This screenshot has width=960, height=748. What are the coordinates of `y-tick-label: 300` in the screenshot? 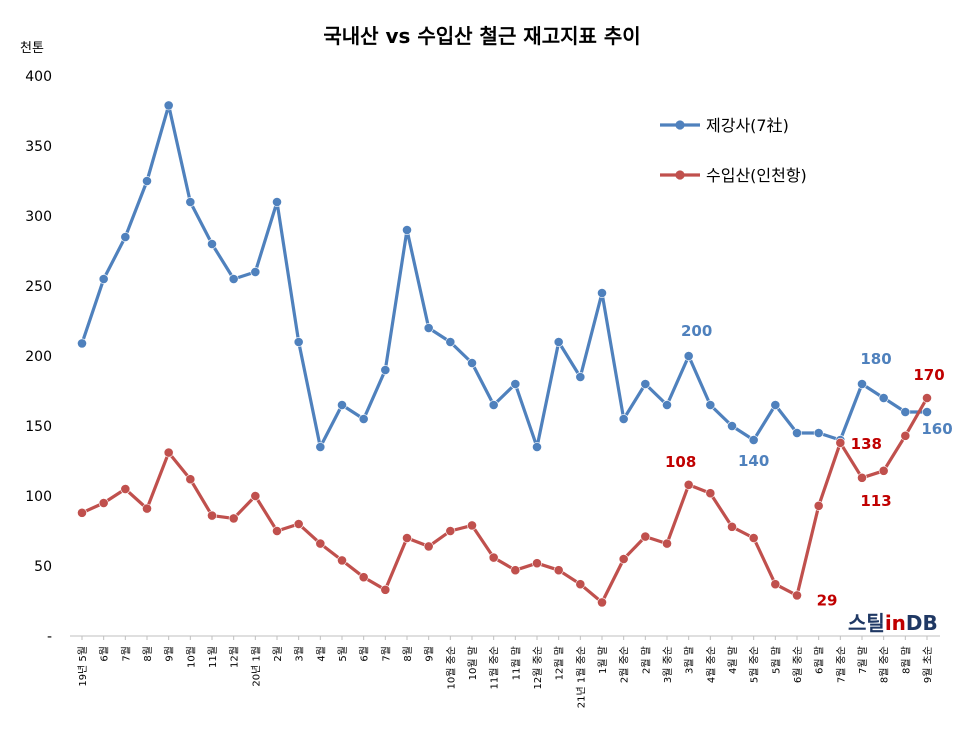 It's located at (38, 217).